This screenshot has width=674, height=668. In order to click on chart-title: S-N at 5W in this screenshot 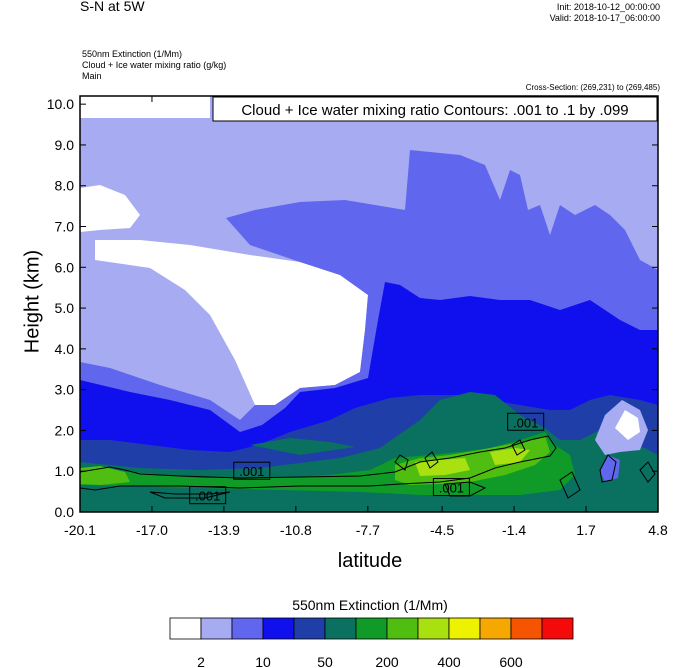, I will do `click(112, 7)`.